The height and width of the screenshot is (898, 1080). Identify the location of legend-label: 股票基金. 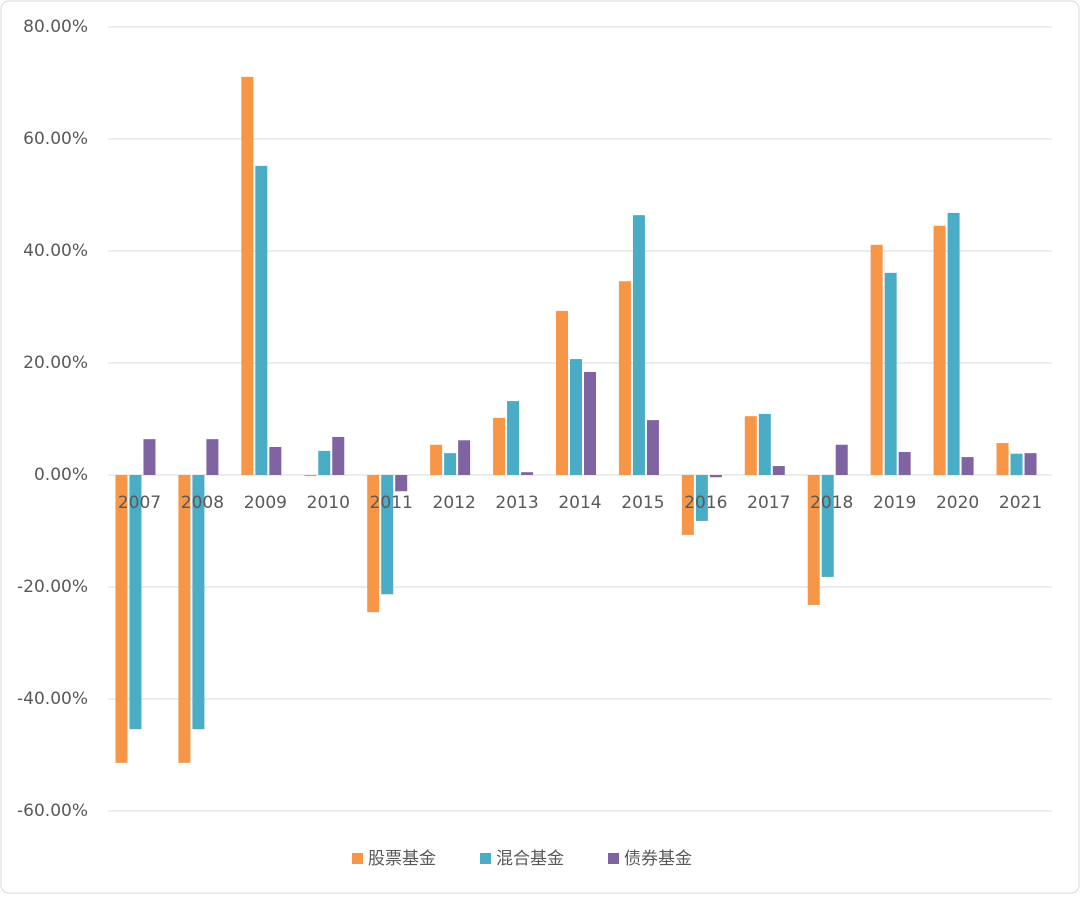
(402, 859).